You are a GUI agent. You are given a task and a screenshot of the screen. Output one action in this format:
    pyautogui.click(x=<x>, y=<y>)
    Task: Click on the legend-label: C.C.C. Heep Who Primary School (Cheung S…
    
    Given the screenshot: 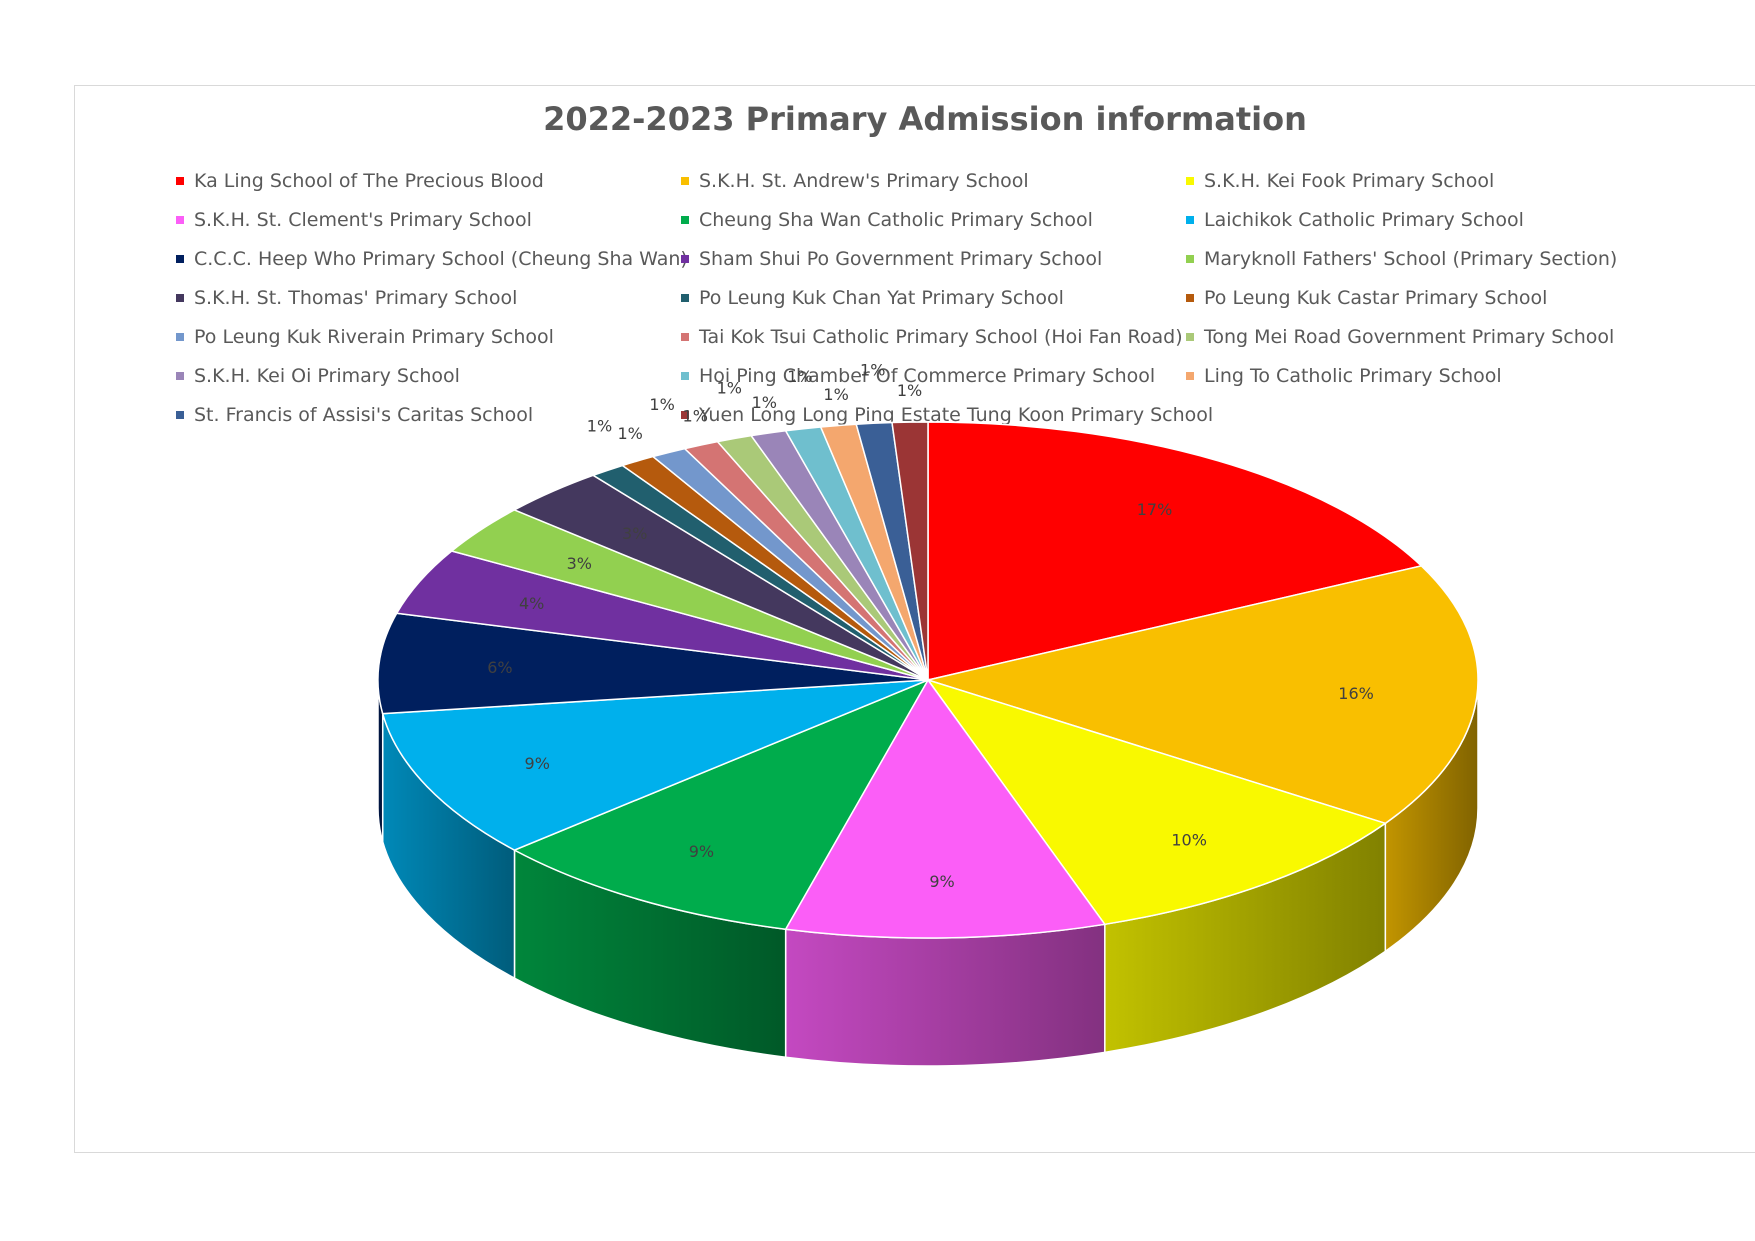 What is the action you would take?
    pyautogui.click(x=441, y=259)
    